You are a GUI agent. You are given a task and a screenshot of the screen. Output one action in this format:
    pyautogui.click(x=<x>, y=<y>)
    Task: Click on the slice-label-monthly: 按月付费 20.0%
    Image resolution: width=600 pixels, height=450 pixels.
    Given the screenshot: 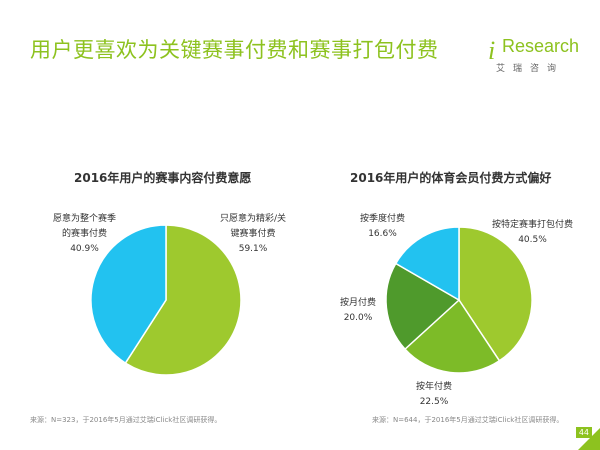 What is the action you would take?
    pyautogui.click(x=358, y=311)
    